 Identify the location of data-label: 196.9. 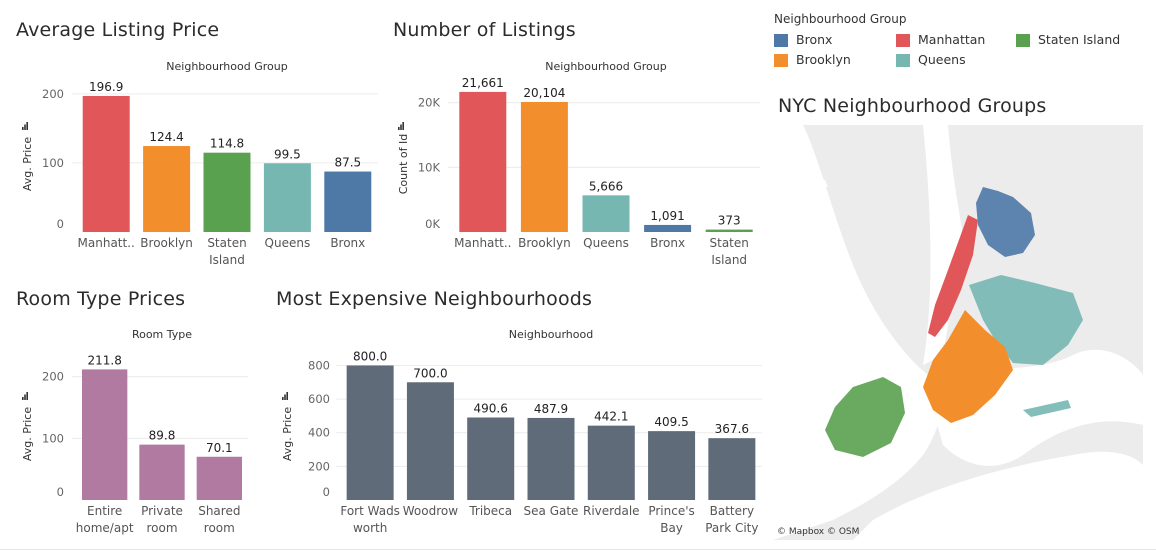
(106, 87).